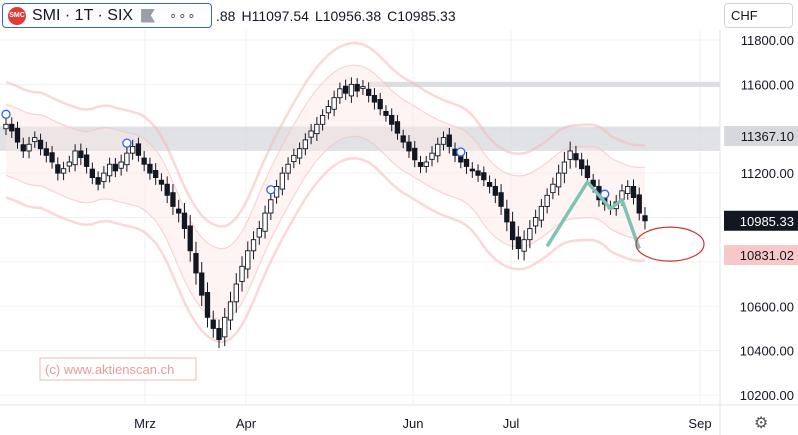  What do you see at coordinates (761, 220) in the screenshot?
I see `price-label-last-bg` at bounding box center [761, 220].